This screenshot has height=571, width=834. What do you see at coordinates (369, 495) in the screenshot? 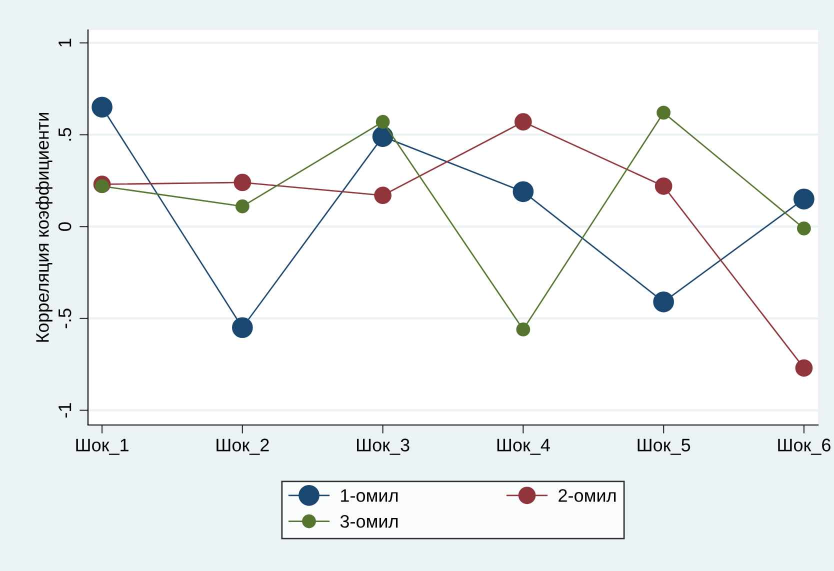
I see `legend-label: 1-омил` at bounding box center [369, 495].